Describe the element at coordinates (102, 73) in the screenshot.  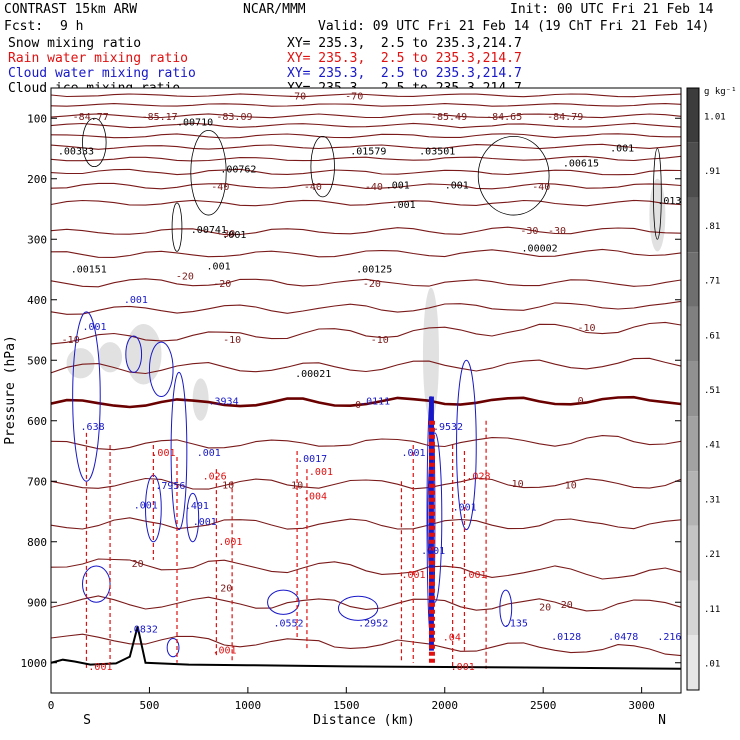
I see `field-cloud-water-name: Cloud water mixing ratio` at that location.